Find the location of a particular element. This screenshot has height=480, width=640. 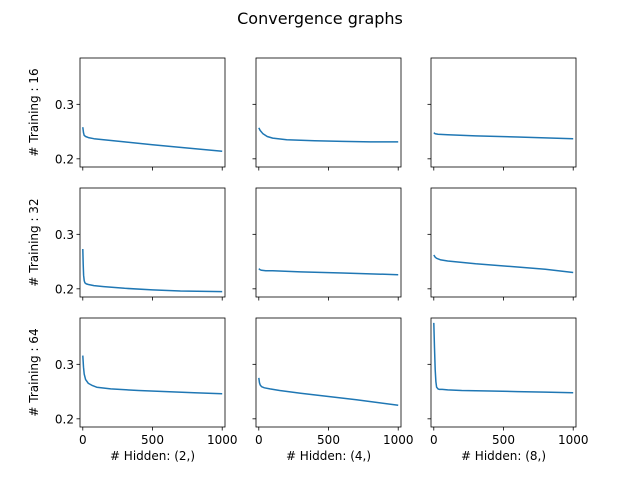

subplot-r2c1: 0 500 1000 is located at coordinates (333, 382).